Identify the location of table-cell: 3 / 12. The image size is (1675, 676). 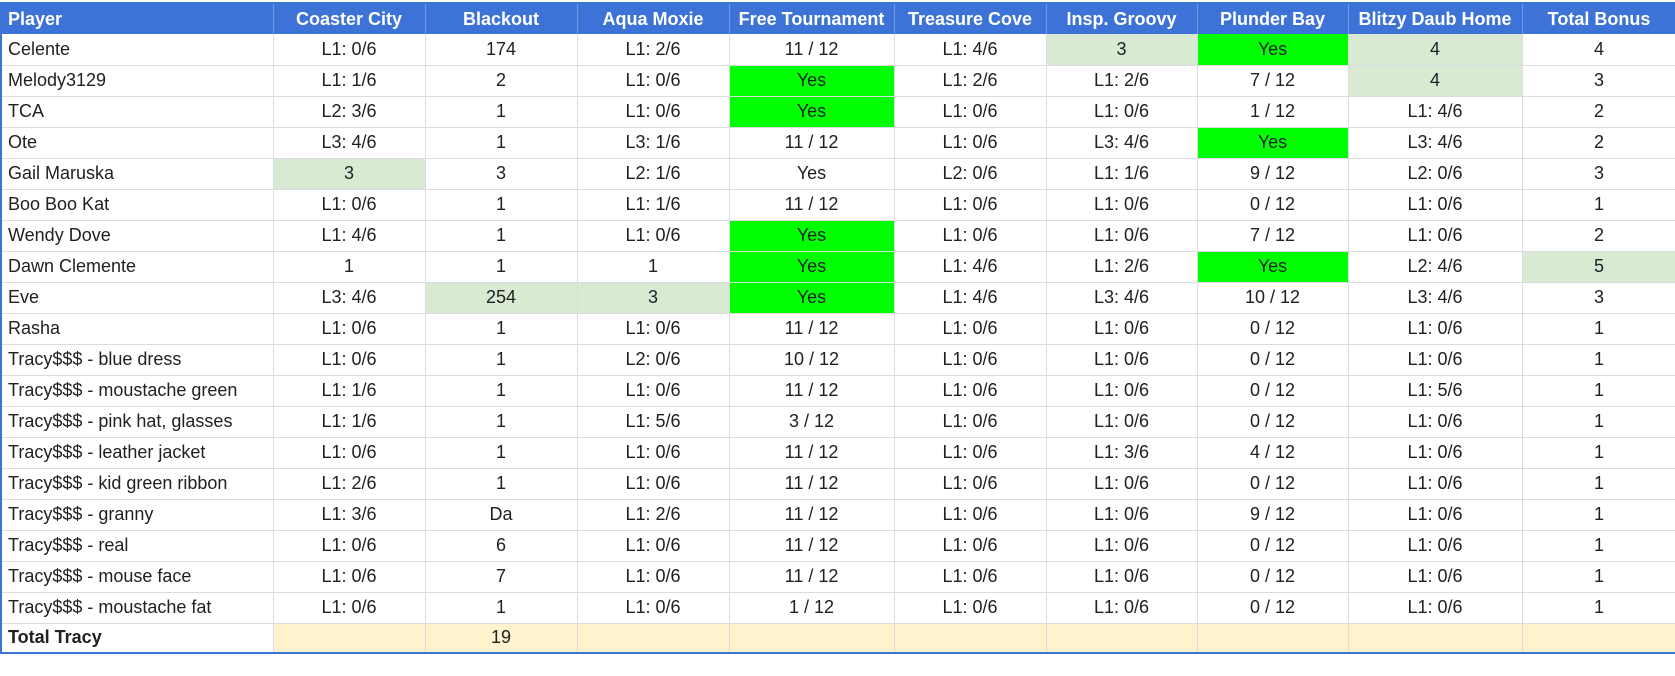
(812, 422).